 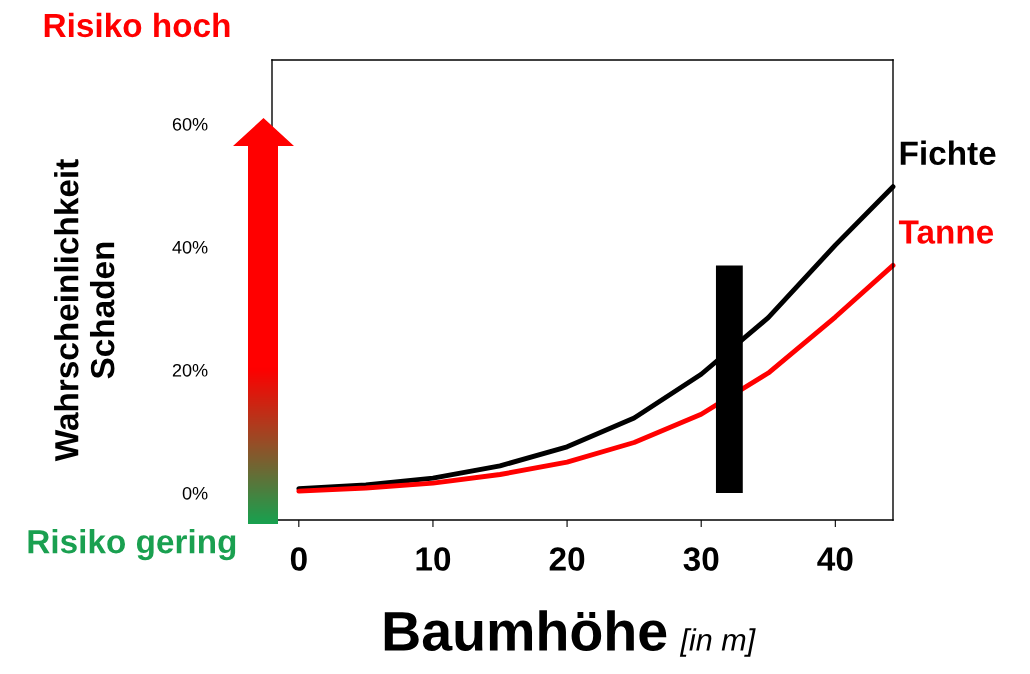 What do you see at coordinates (567, 559) in the screenshot?
I see `x-tick-label: 20` at bounding box center [567, 559].